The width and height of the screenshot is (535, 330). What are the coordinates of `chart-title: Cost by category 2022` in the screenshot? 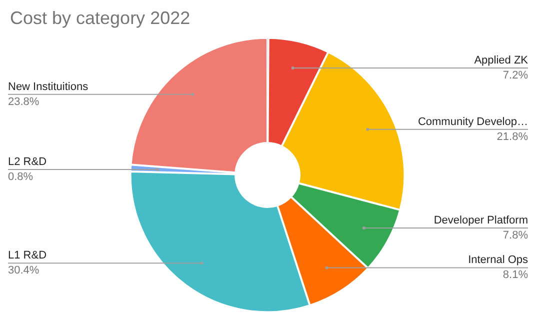 It's located at (100, 18).